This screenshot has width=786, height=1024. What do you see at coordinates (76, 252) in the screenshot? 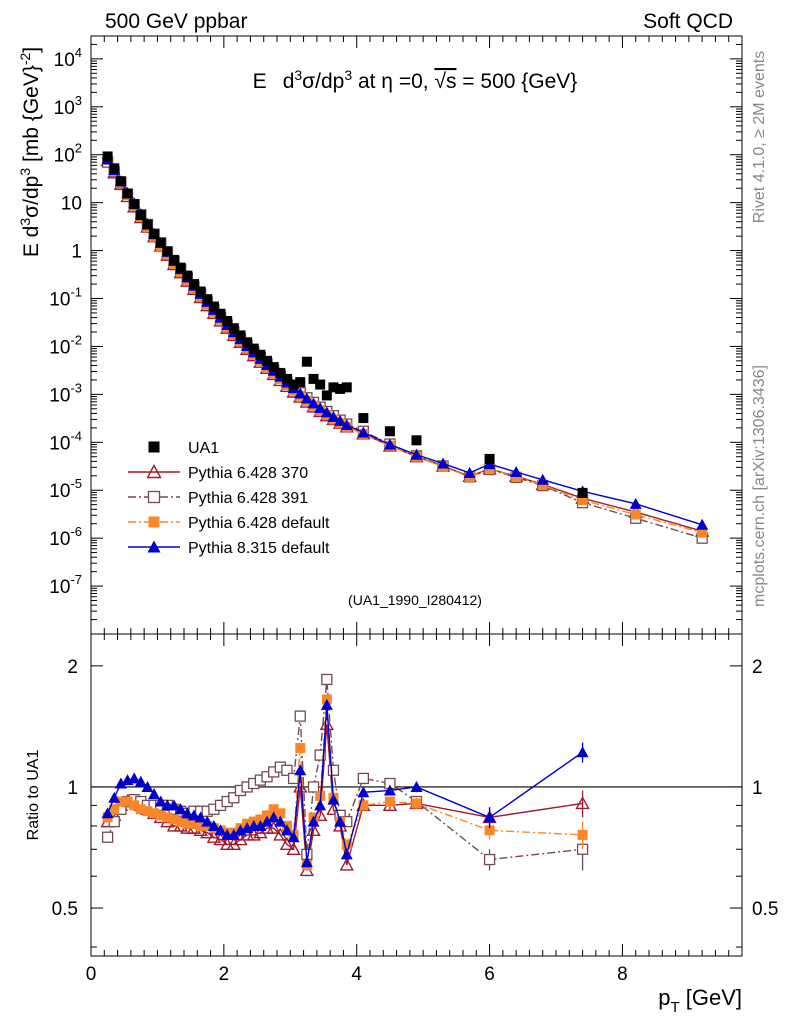
I see `y-tick-label: 1` at bounding box center [76, 252].